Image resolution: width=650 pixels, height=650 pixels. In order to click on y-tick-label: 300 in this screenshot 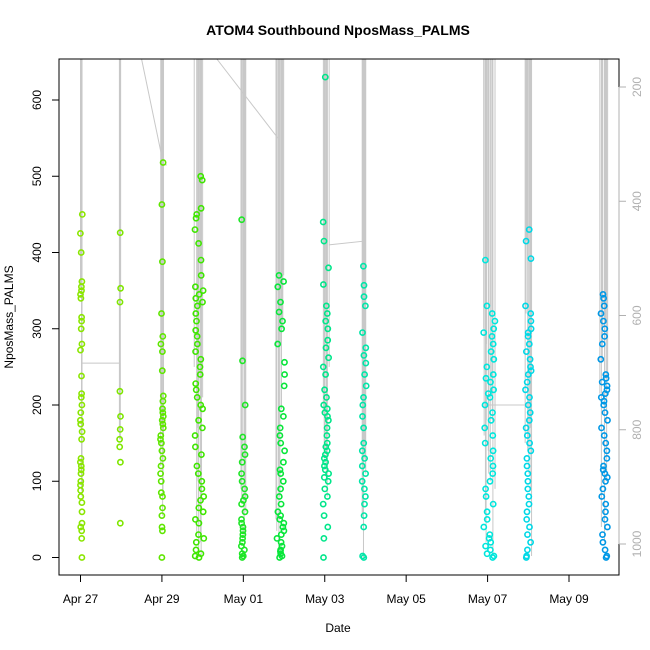, I will do `click(37, 328)`.